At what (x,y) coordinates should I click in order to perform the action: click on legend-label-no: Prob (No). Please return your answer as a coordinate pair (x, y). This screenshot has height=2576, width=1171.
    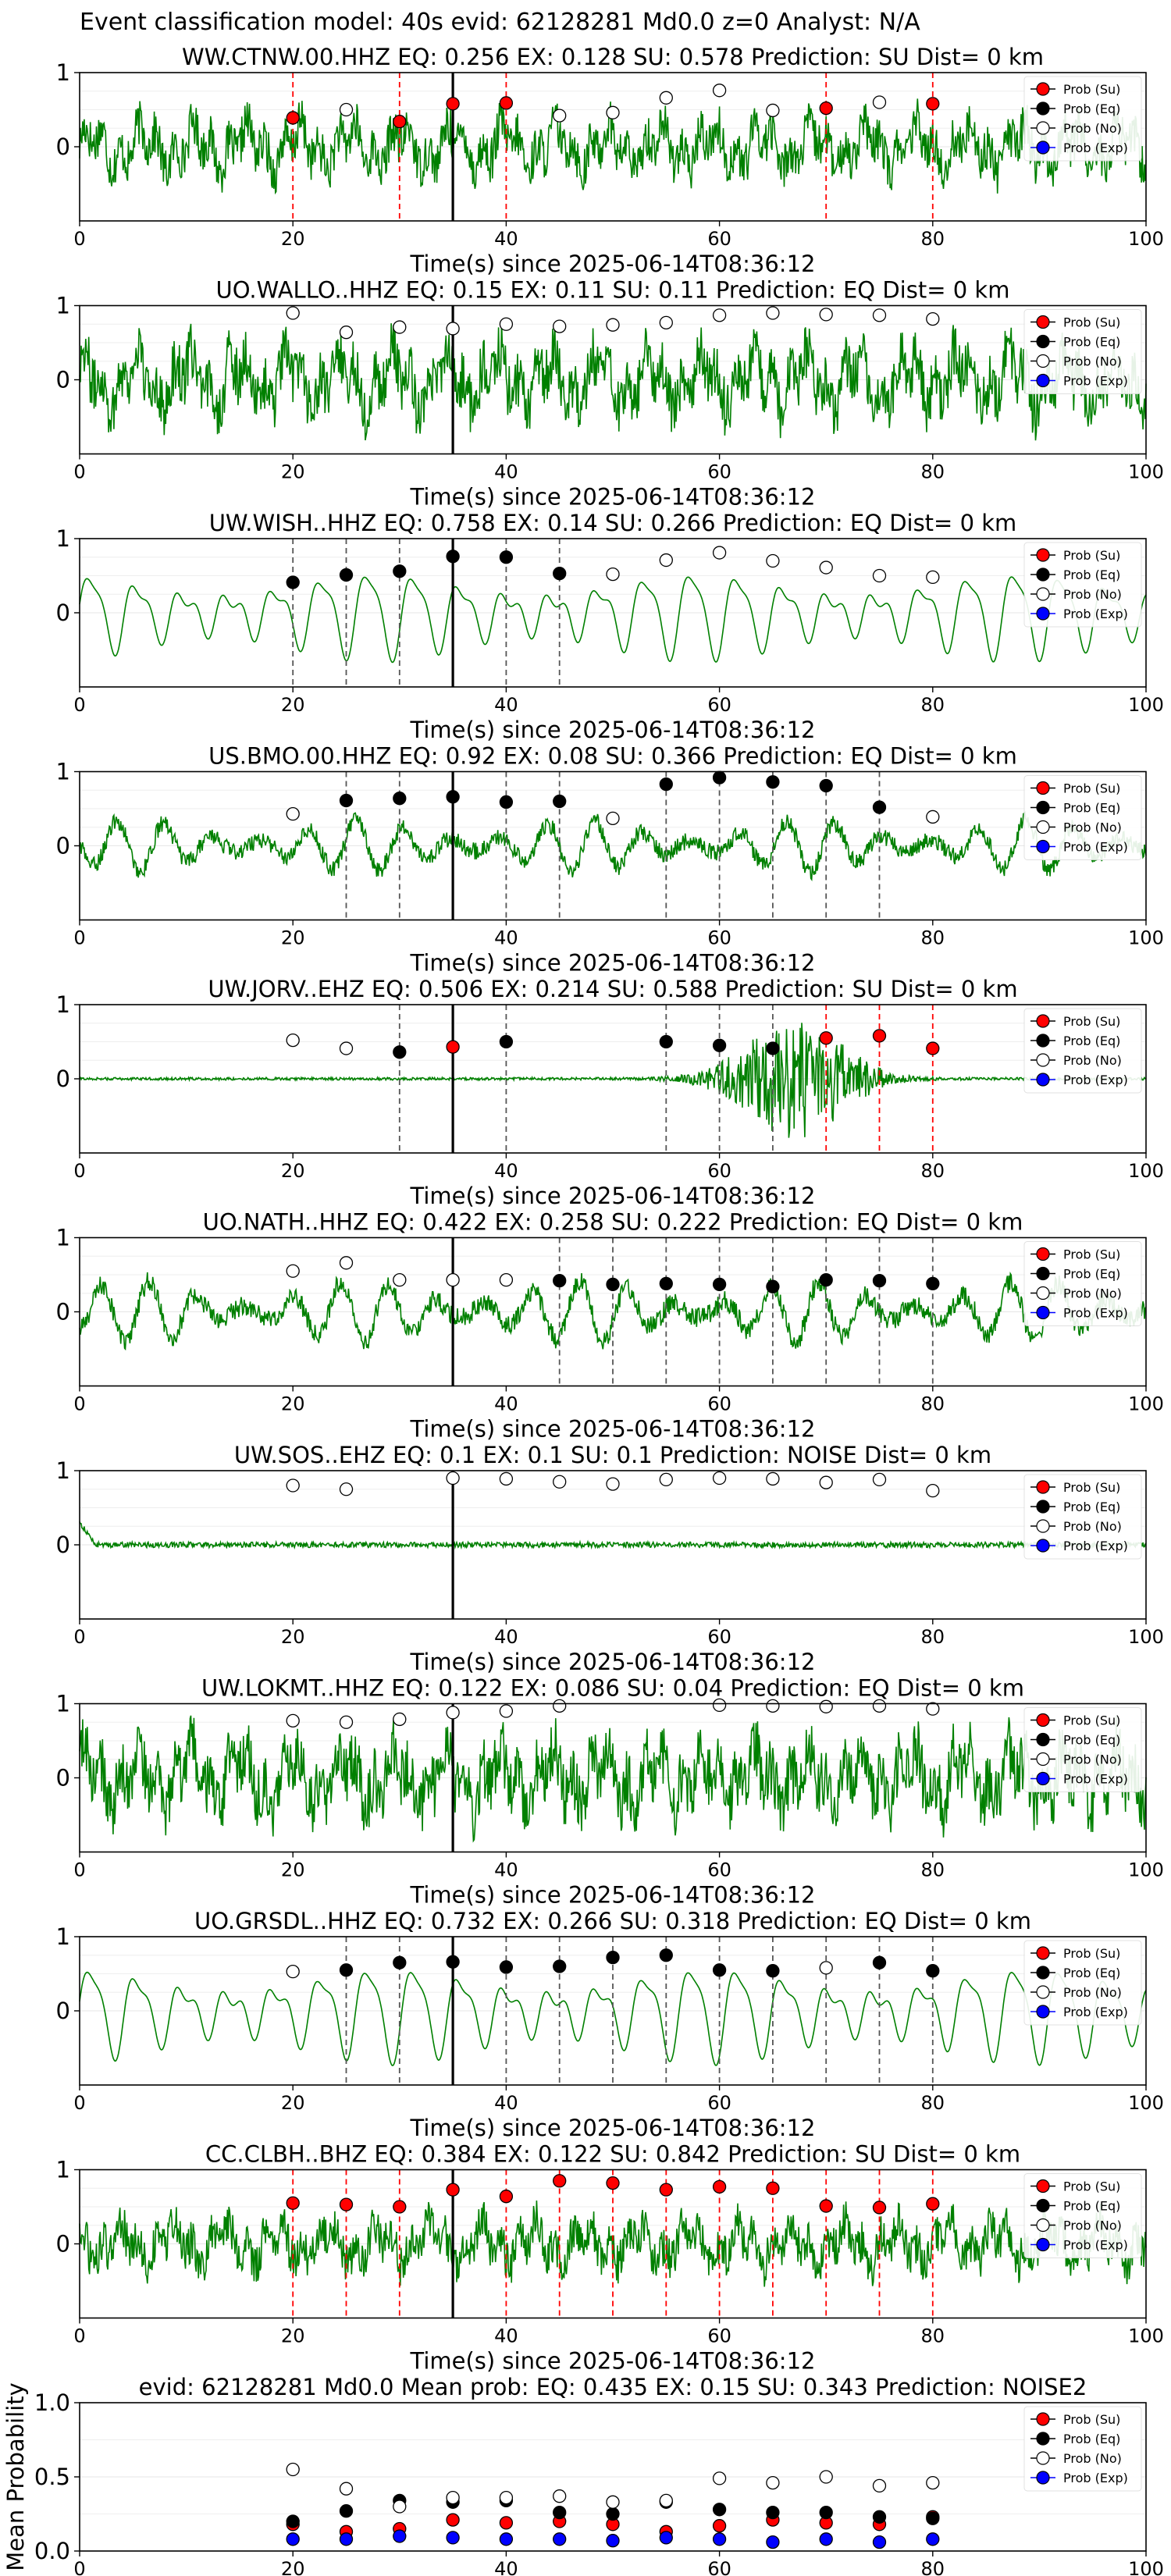
    Looking at the image, I should click on (1092, 2458).